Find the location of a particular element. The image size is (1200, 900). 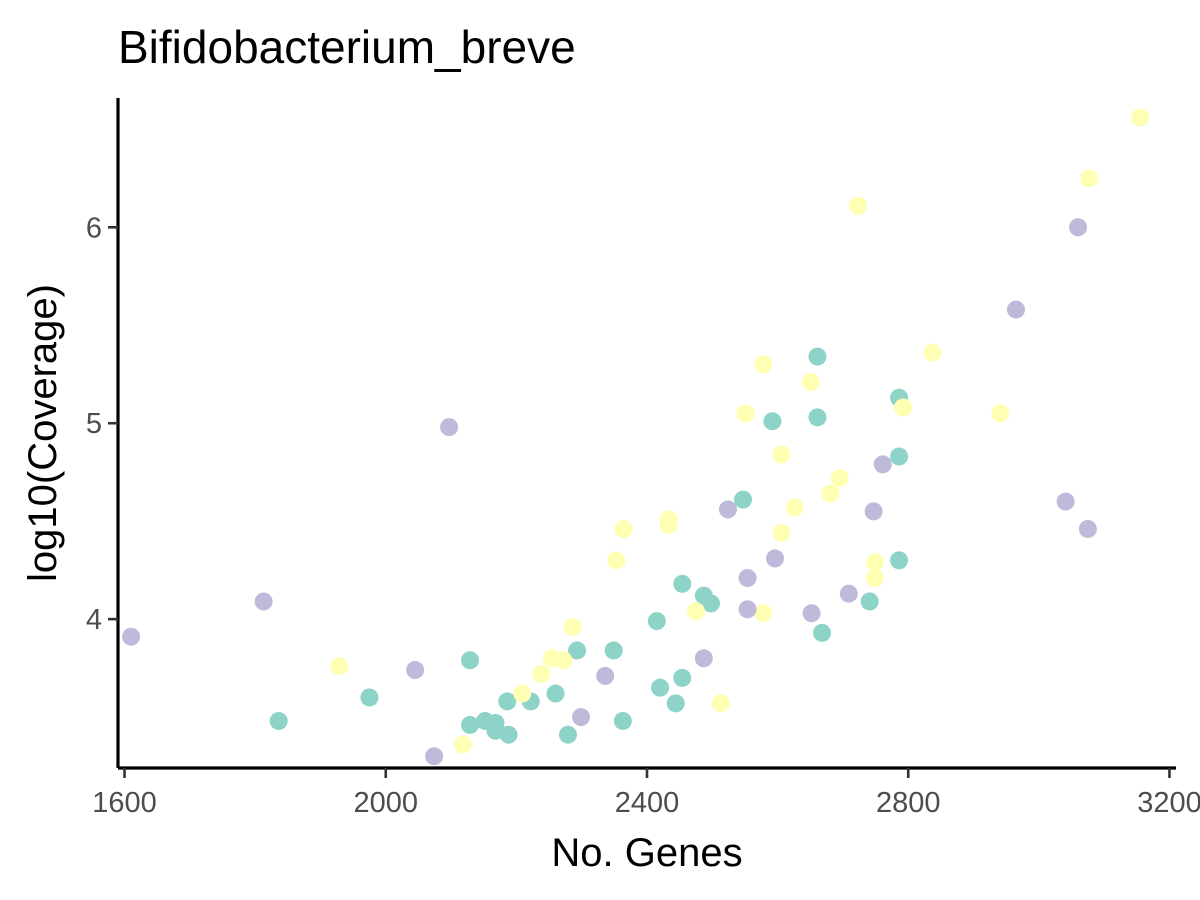

x-tick-label: 2000 is located at coordinates (386, 803).